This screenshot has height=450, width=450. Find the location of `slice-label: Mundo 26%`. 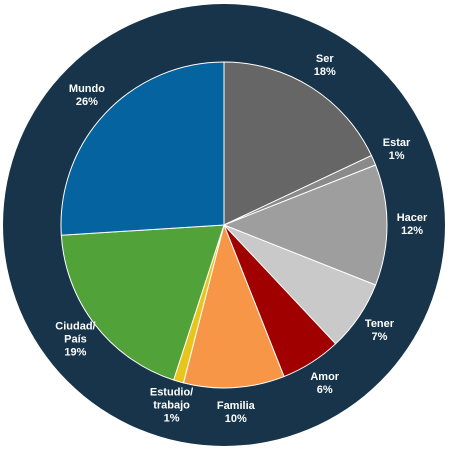

slice-label: Mundo 26% is located at coordinates (87, 96).